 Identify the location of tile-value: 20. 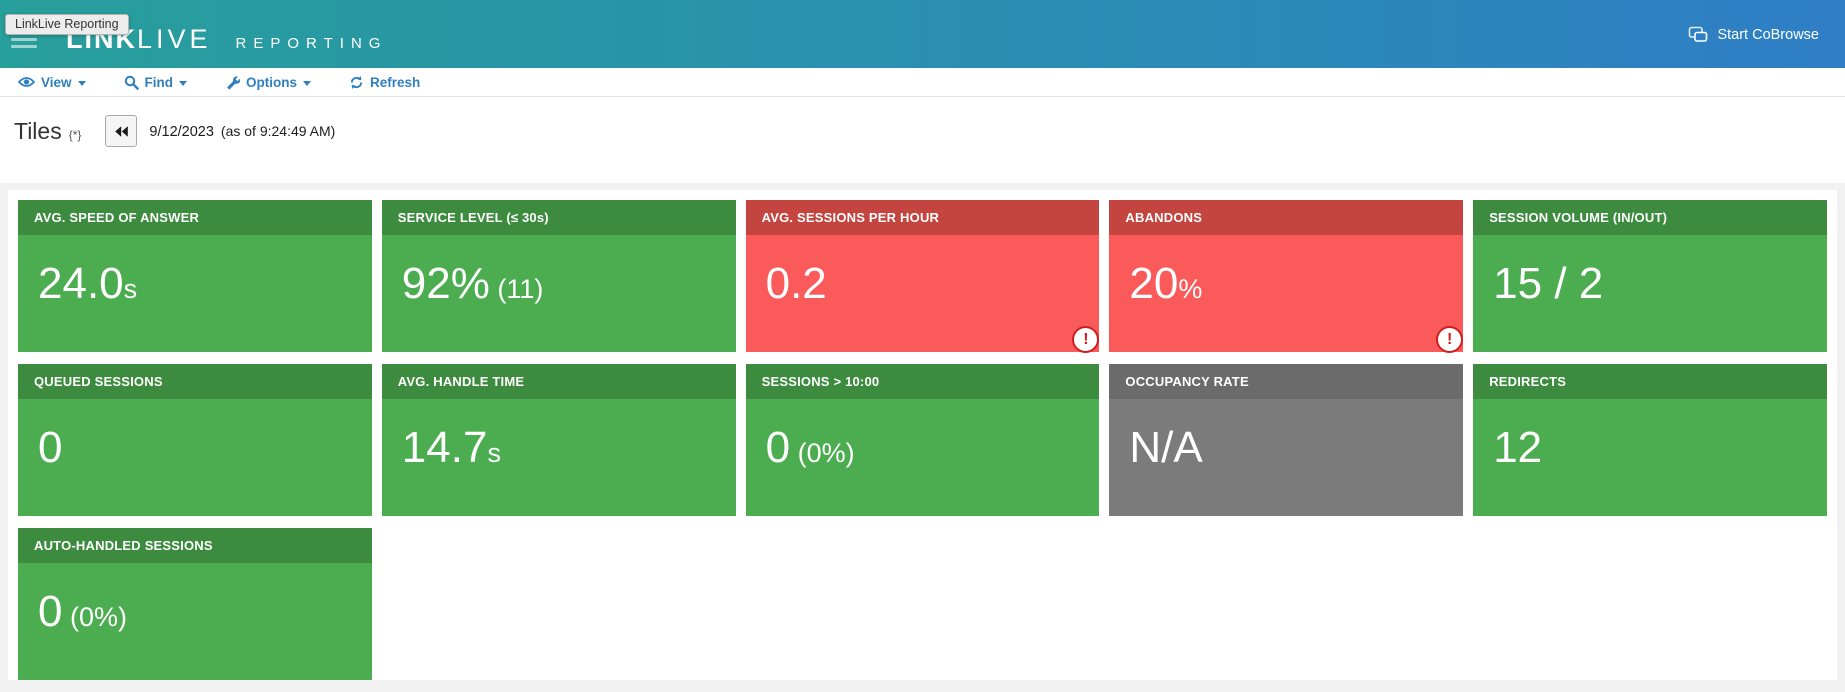
(1154, 283).